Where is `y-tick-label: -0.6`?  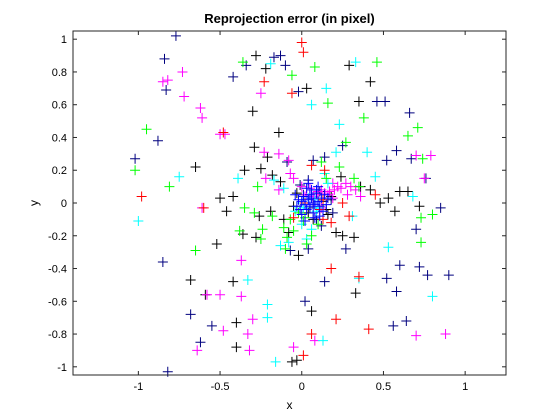
y-tick-label: -0.6 is located at coordinates (57, 302).